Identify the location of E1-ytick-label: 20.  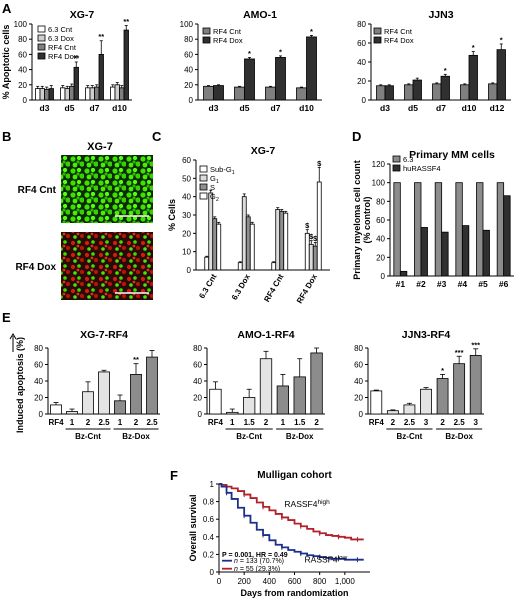
(38, 398).